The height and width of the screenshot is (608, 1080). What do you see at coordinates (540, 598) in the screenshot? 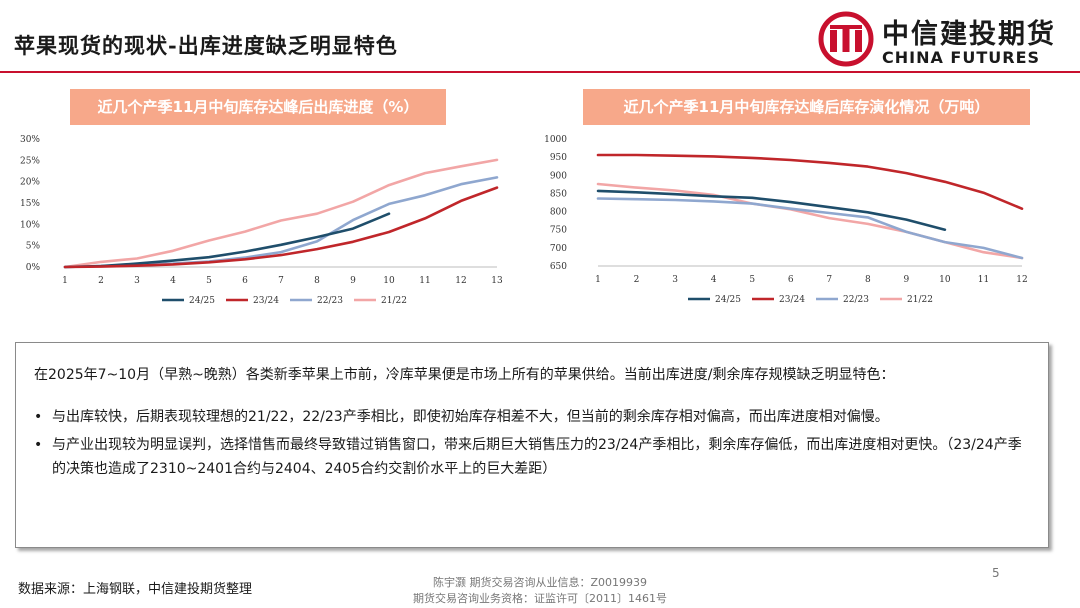
I see `license-info: 期货交易咨询业务资格：证监许可〔2011〕1461号` at bounding box center [540, 598].